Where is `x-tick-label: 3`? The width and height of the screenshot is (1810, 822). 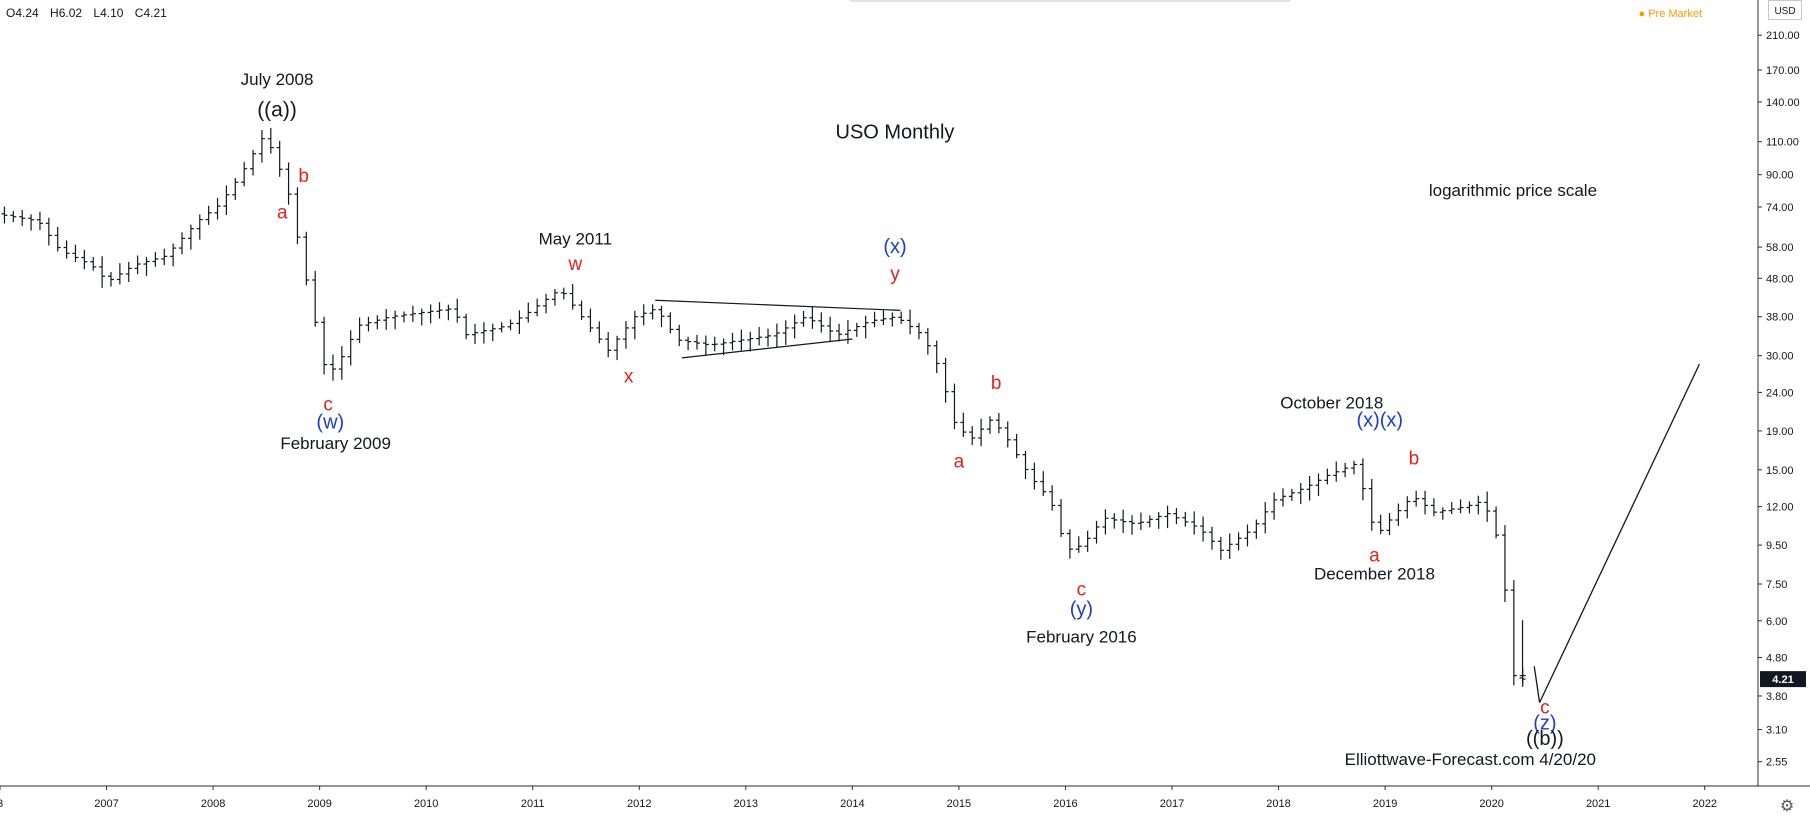
x-tick-label: 3 is located at coordinates (1, 804).